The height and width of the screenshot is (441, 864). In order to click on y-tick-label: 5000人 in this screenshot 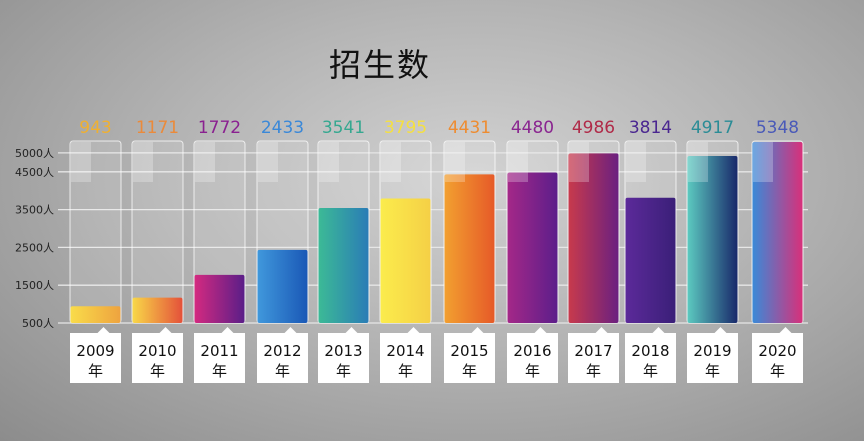, I will do `click(34, 153)`.